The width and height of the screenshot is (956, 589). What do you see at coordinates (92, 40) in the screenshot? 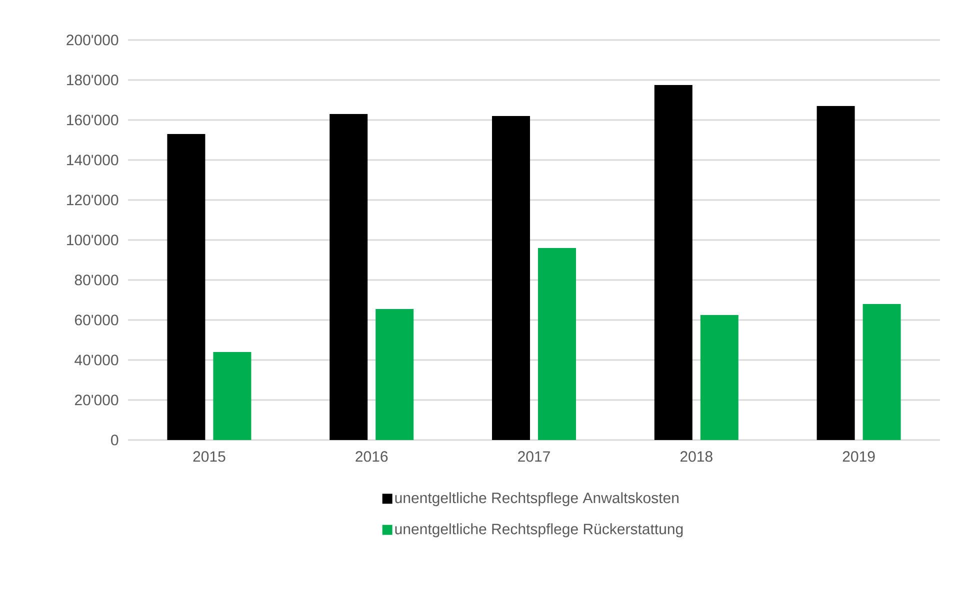
I see `y-tick-label: 200'000` at bounding box center [92, 40].